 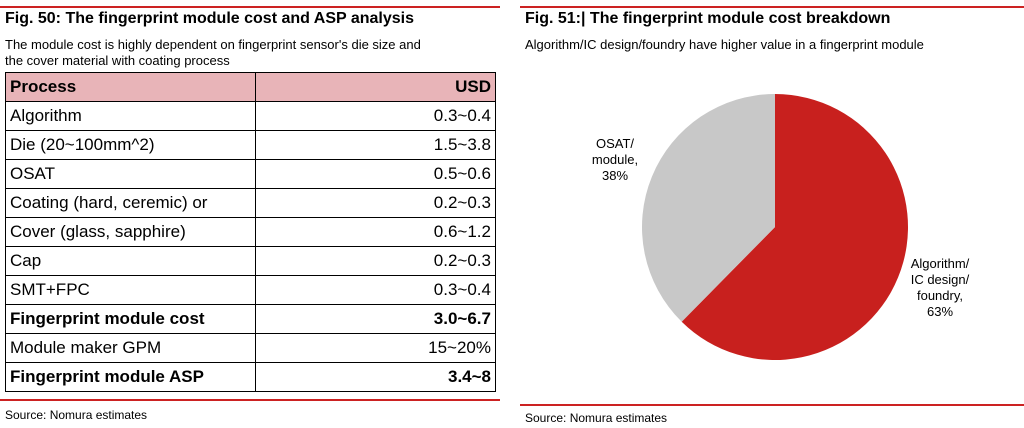 I want to click on pie-slice-label: OSAT/module, 38%, so click(x=615, y=159).